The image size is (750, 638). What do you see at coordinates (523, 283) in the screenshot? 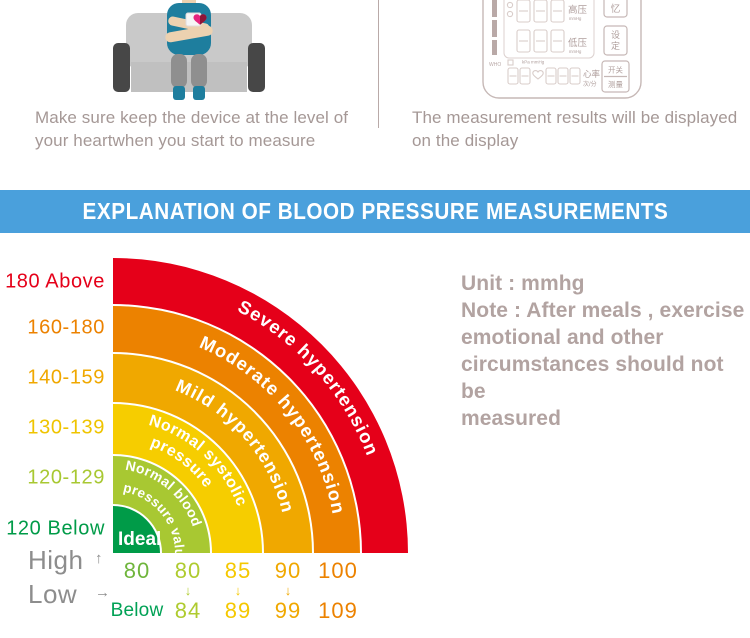
I see `unit-note: Unit : mmhg` at bounding box center [523, 283].